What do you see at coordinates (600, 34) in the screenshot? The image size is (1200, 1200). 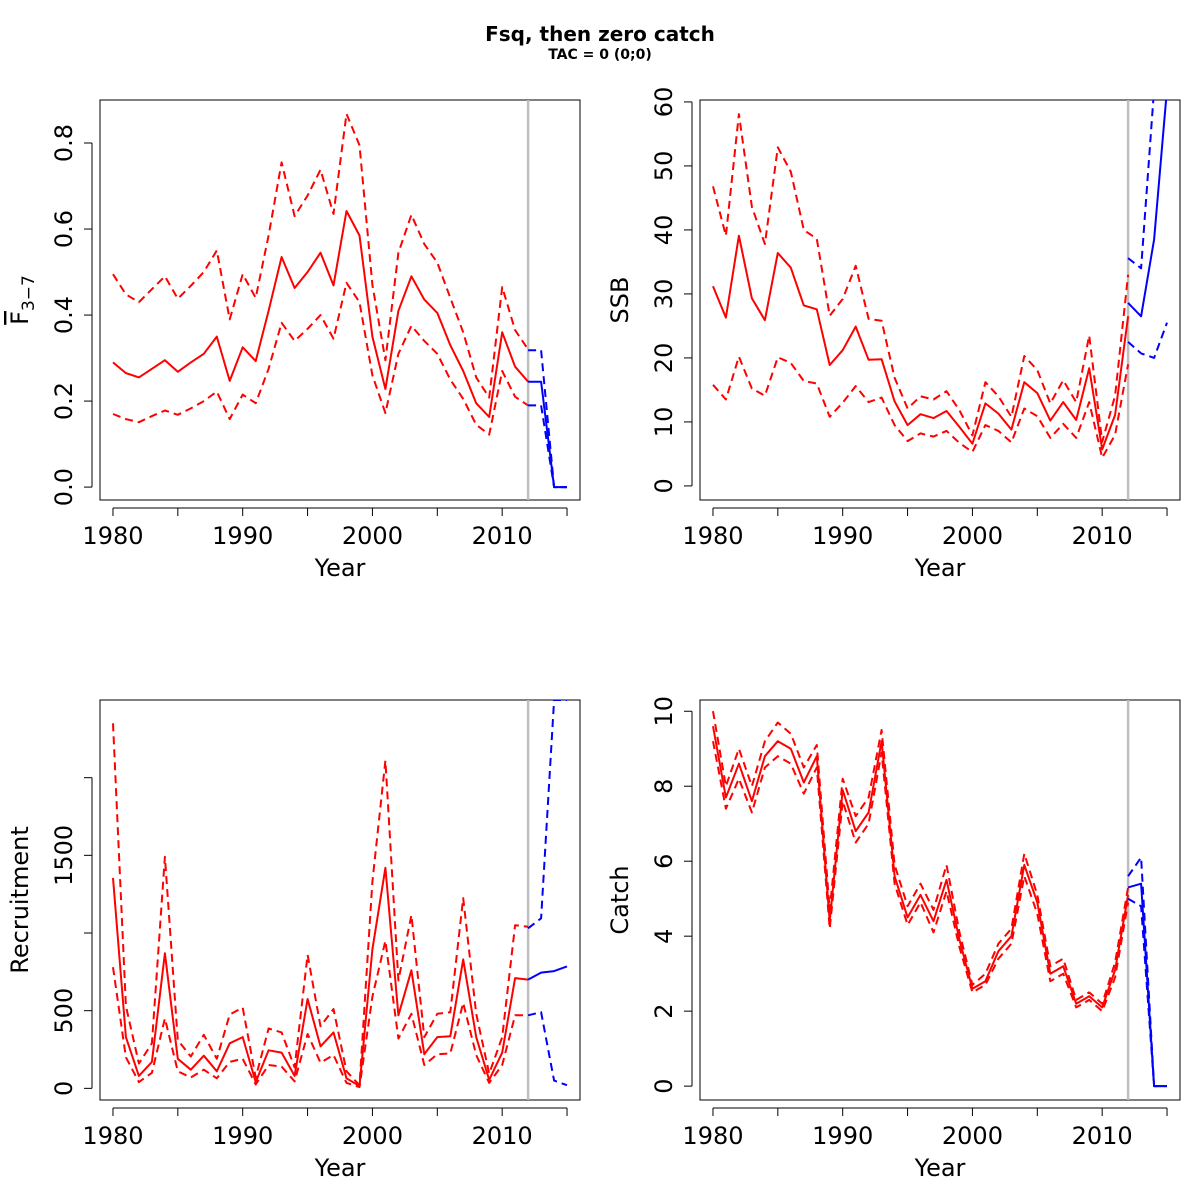 I see `figure-title: Fsq, then zero catch` at bounding box center [600, 34].